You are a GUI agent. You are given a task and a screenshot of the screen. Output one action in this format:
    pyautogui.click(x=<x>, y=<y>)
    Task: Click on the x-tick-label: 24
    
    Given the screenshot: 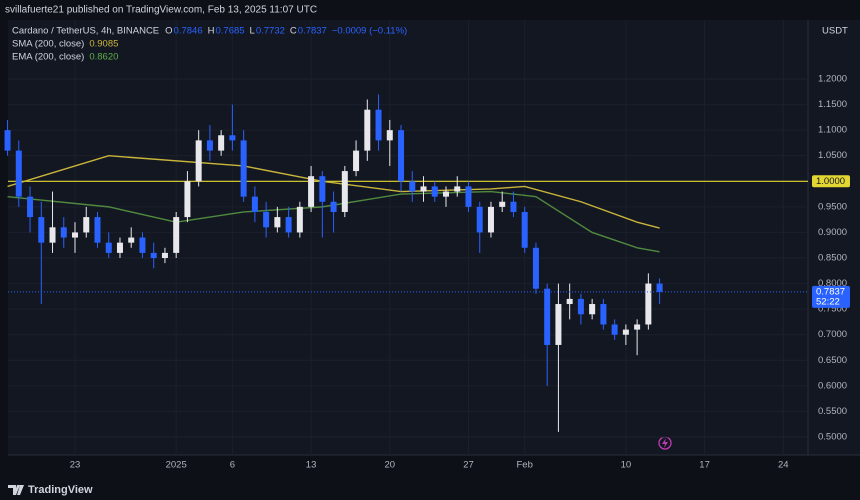 What is the action you would take?
    pyautogui.click(x=783, y=465)
    